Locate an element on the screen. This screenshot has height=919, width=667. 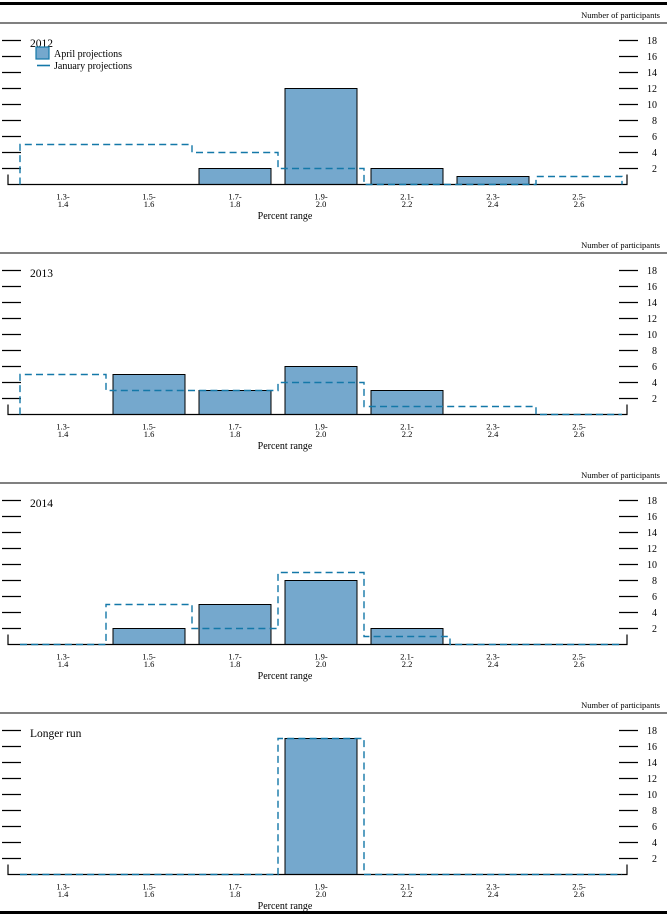
legend-april-swatch is located at coordinates (42, 53).